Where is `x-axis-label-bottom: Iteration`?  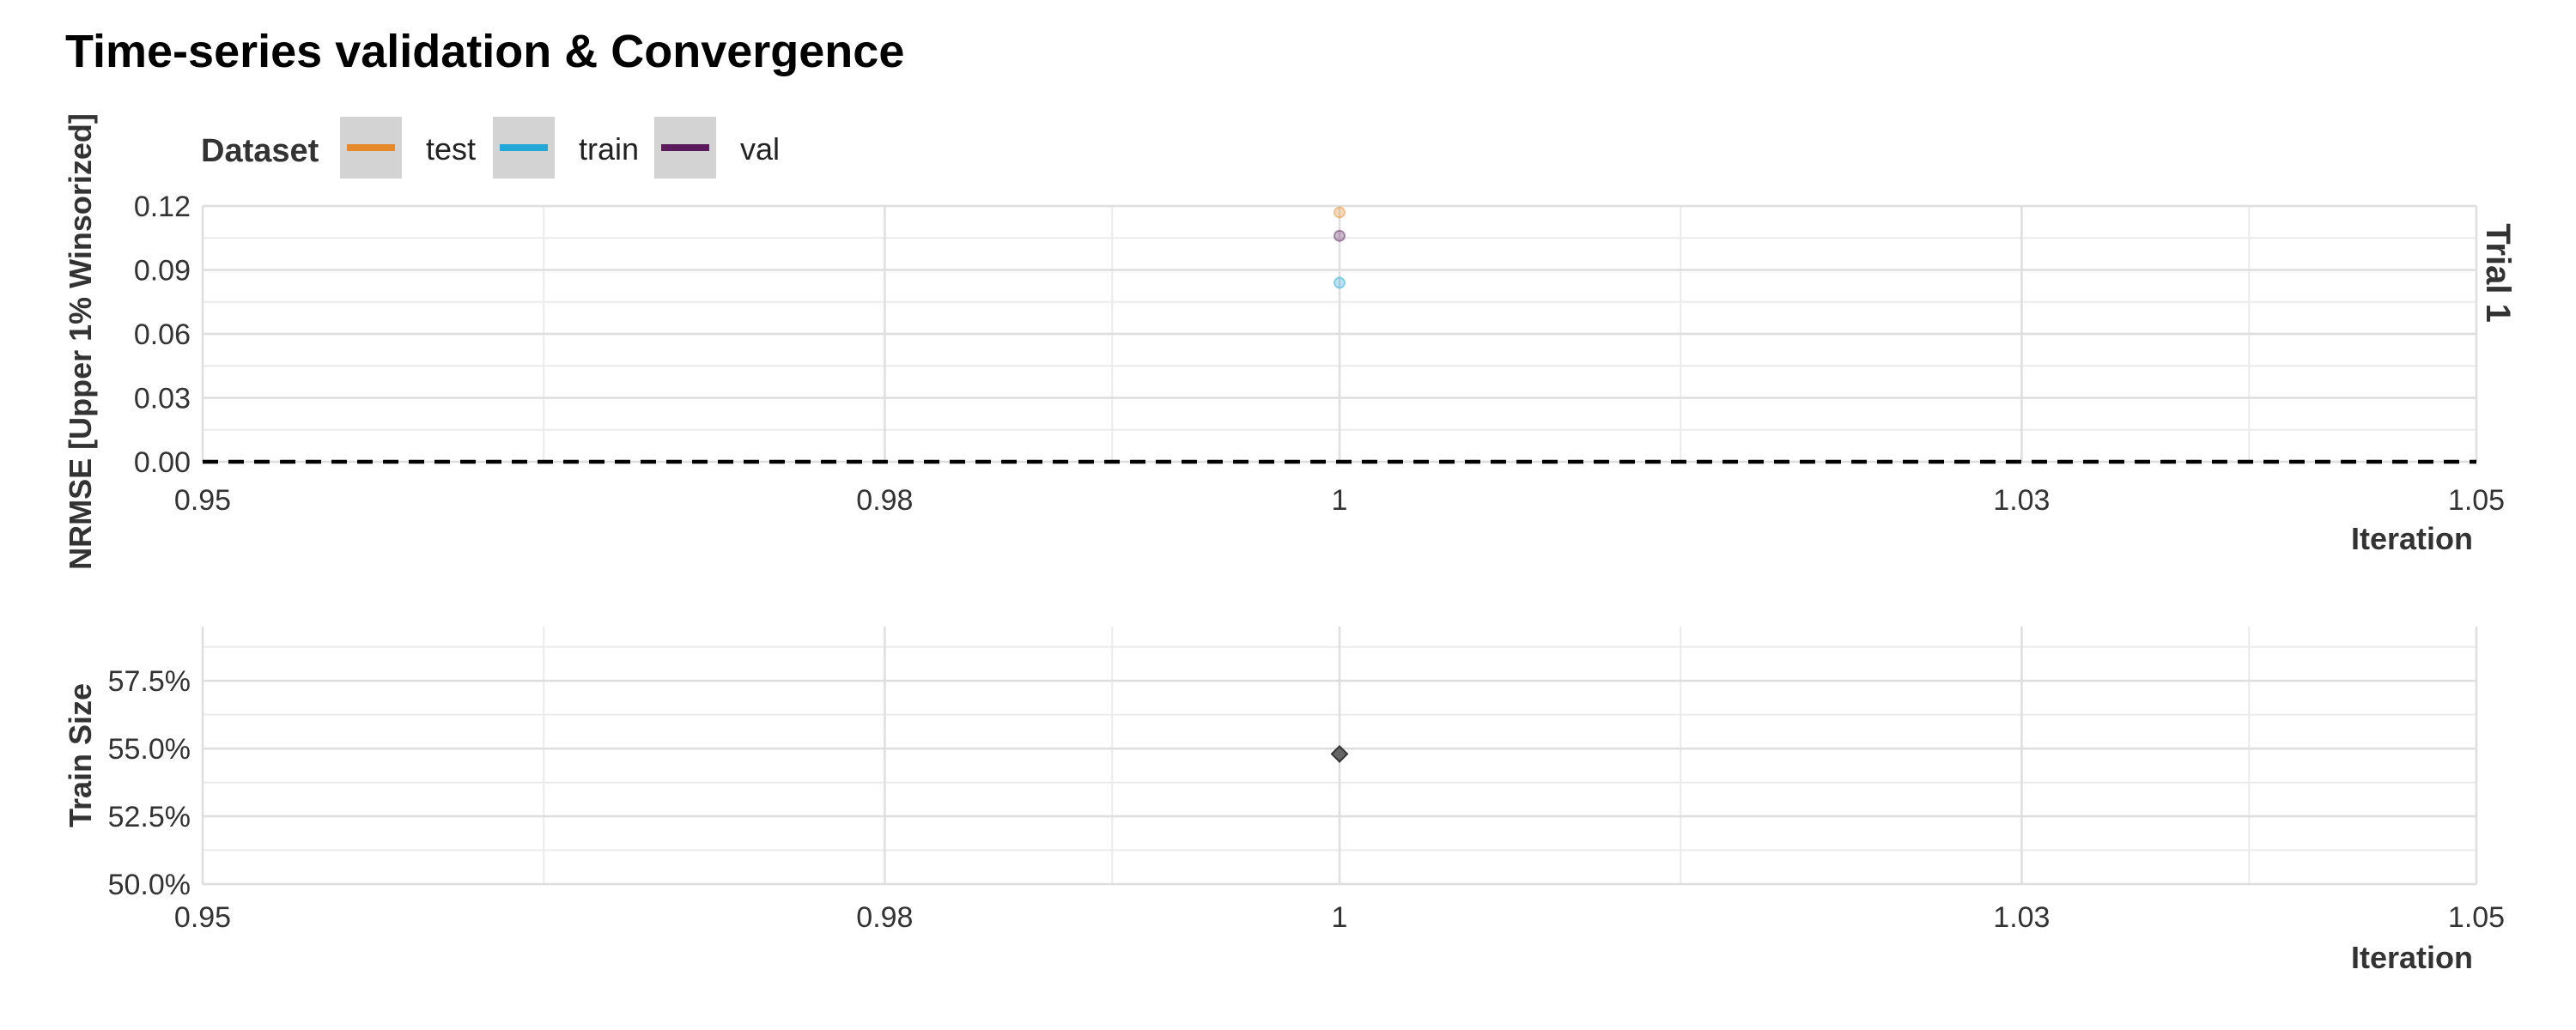
x-axis-label-bottom: Iteration is located at coordinates (2412, 957).